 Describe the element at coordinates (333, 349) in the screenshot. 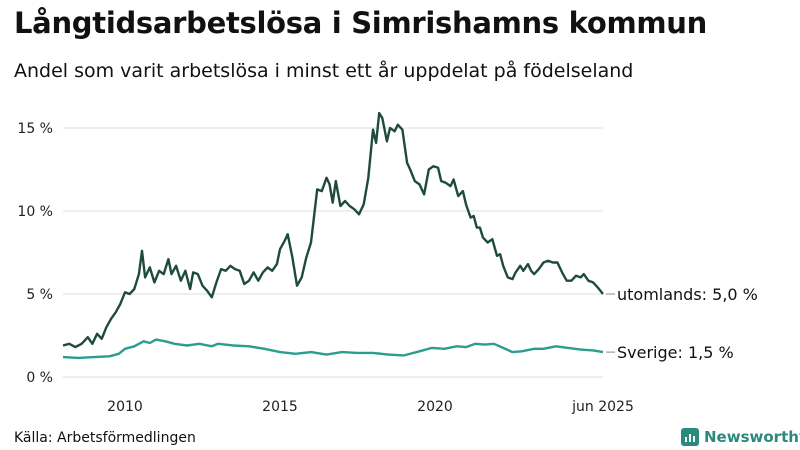

I see `series-line-sverige` at that location.